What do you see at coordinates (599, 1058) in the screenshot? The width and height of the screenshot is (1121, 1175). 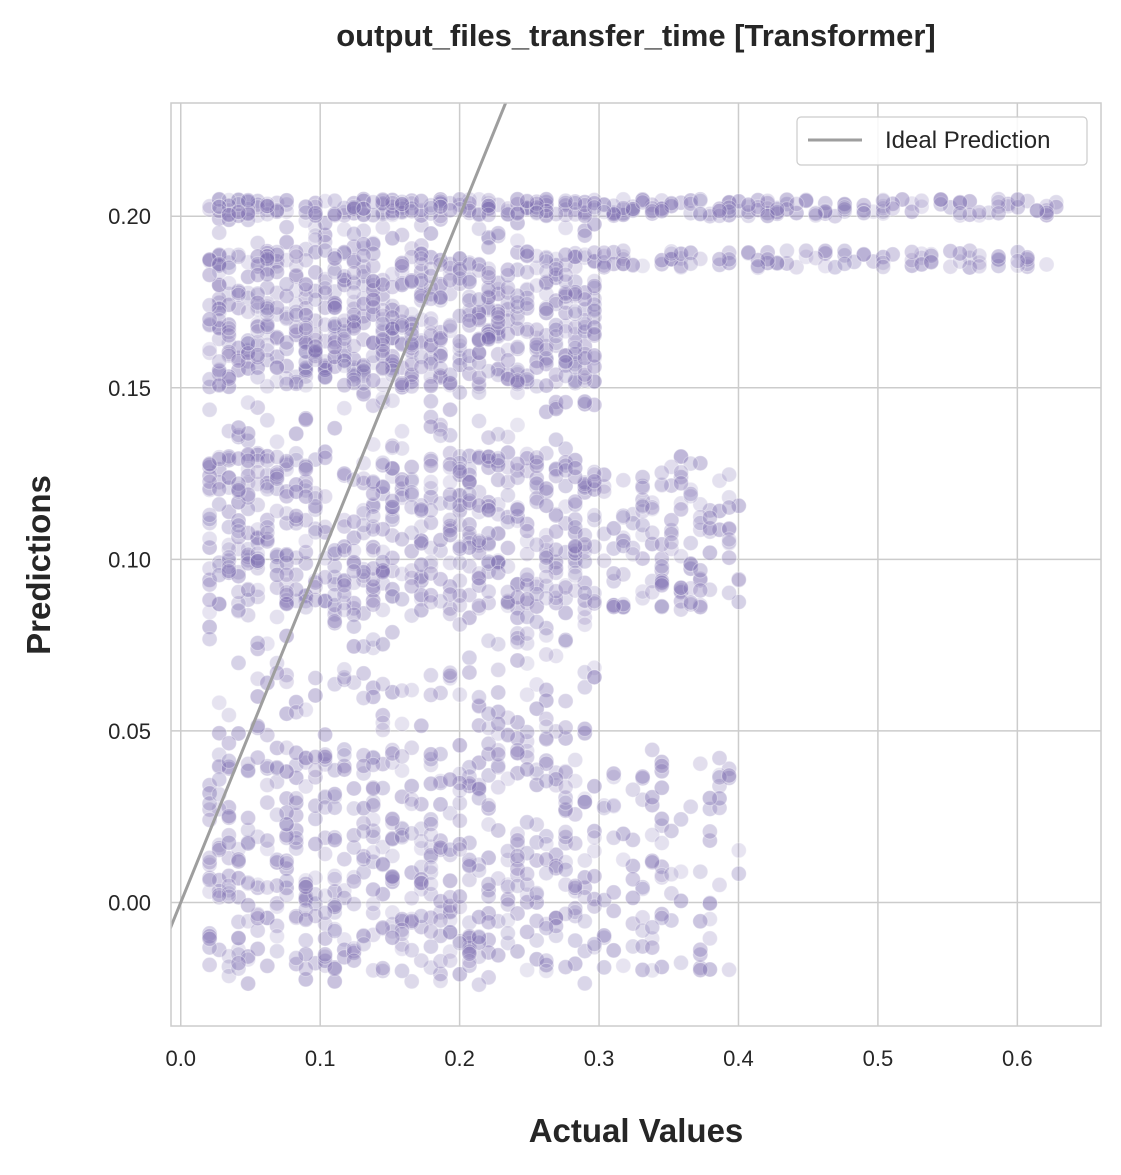 I see `x-tick-label: 0.3` at bounding box center [599, 1058].